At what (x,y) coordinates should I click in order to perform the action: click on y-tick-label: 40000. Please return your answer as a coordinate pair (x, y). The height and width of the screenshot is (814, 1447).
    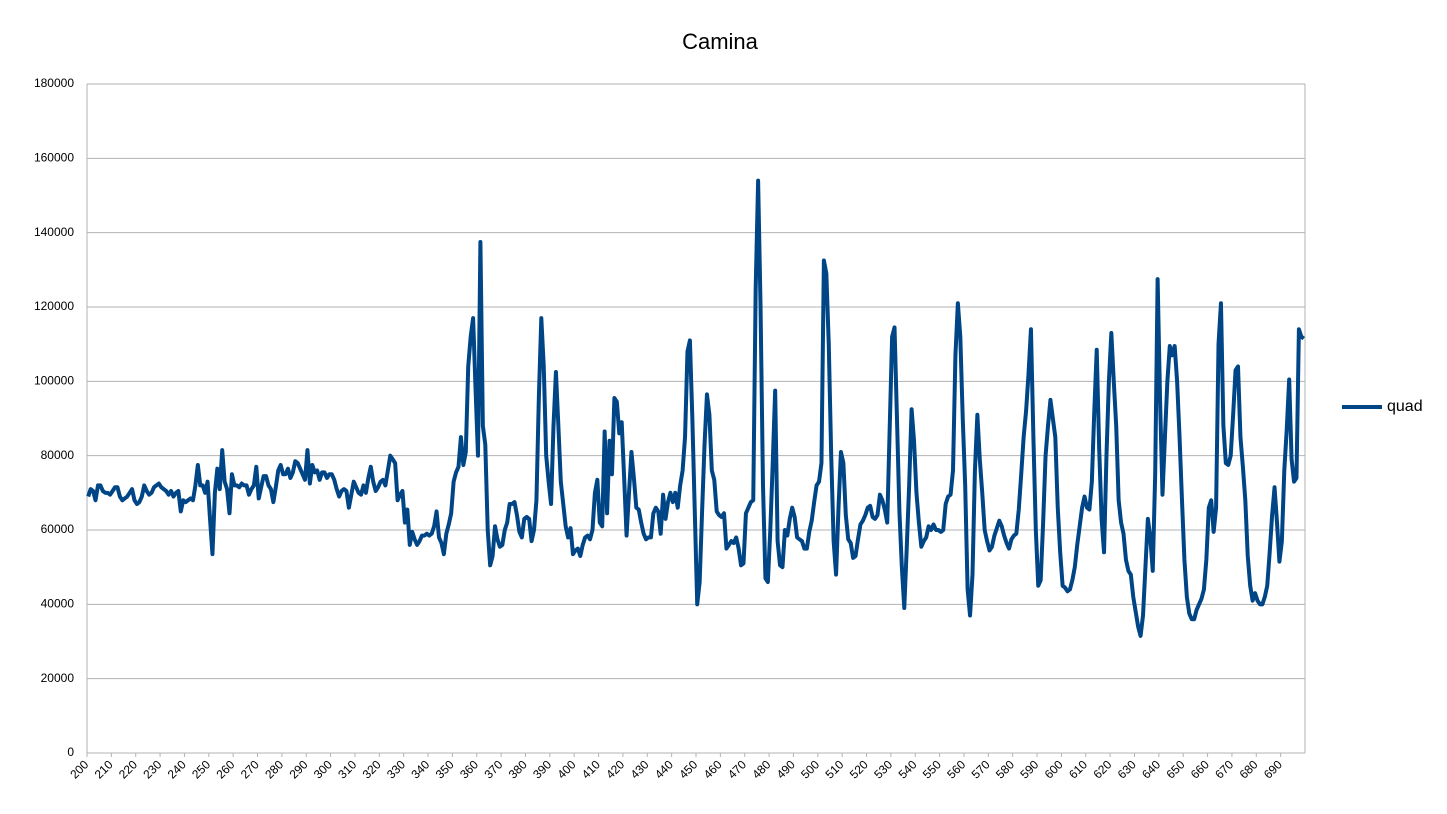
    Looking at the image, I should click on (58, 604).